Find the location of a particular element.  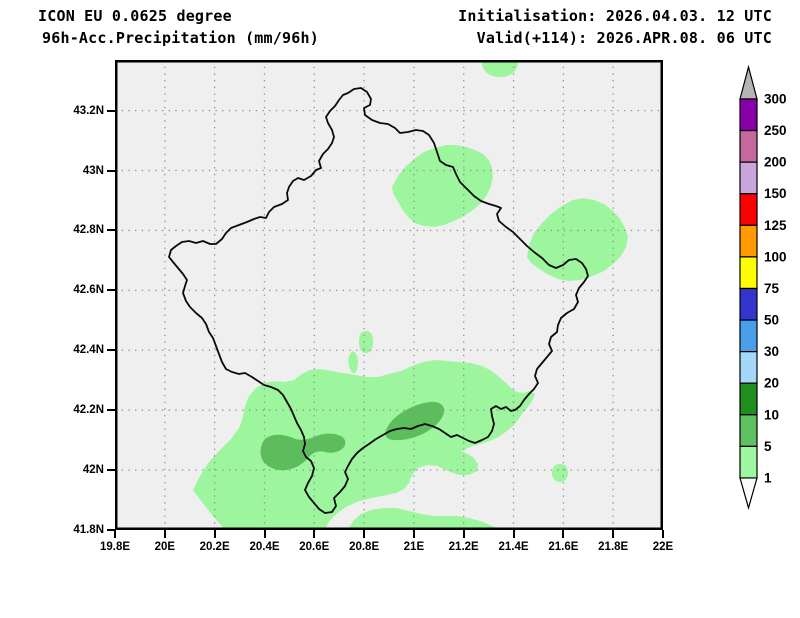

x-axis-tick-label: 20.2E is located at coordinates (214, 547).